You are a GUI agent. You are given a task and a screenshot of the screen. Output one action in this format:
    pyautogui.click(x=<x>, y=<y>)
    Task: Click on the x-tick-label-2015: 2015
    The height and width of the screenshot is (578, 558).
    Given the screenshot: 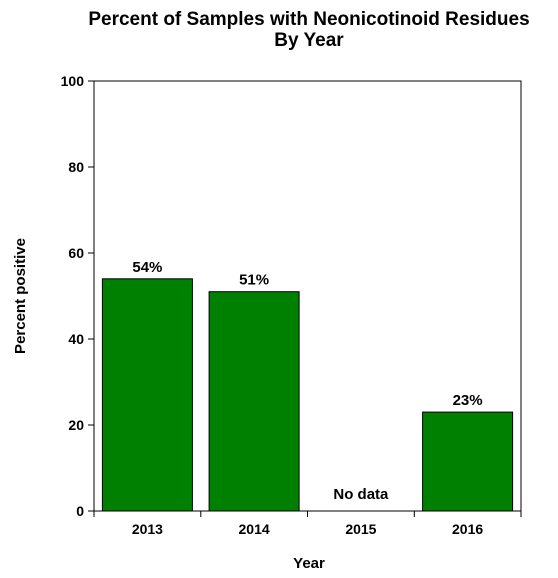 What is the action you would take?
    pyautogui.click(x=360, y=529)
    